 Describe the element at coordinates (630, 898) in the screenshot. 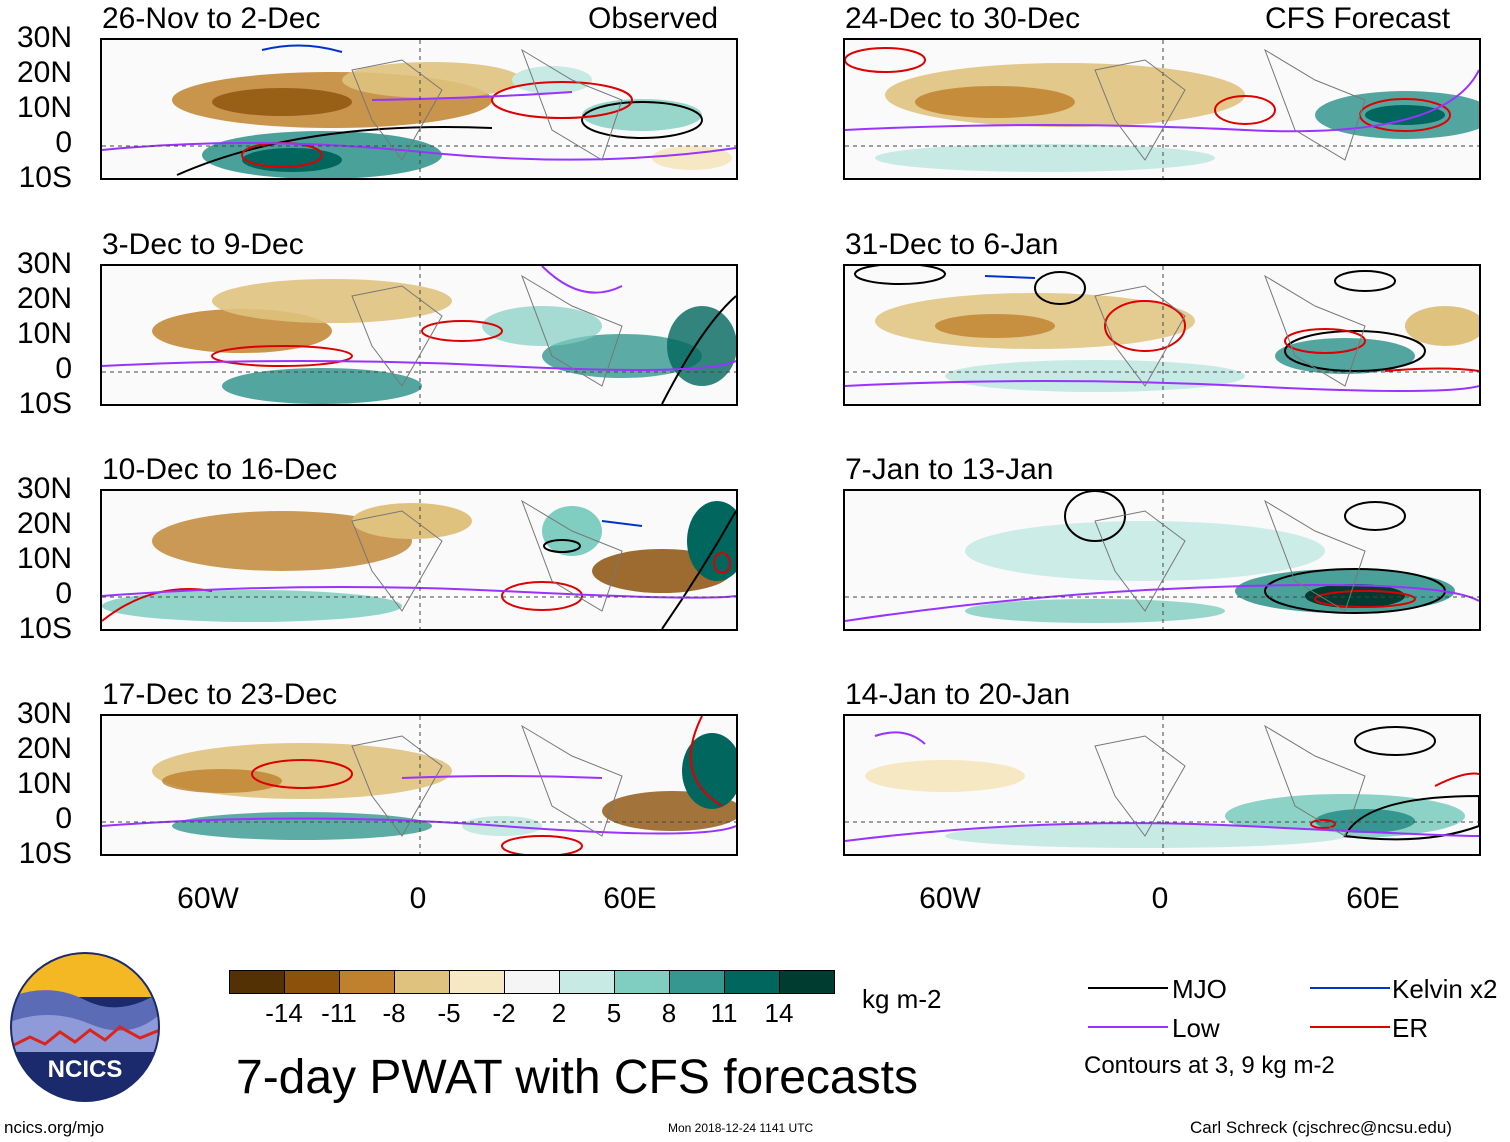

I see `lon-label-60e-left: 60E` at that location.